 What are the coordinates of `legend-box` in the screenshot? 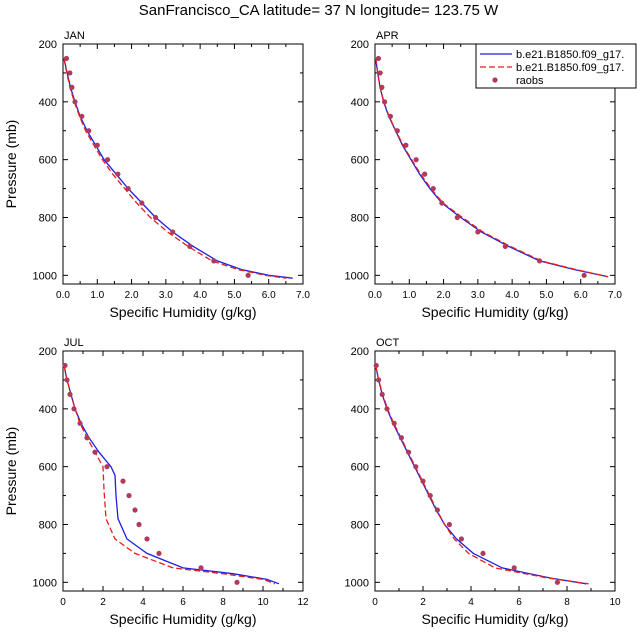 It's located at (556, 66).